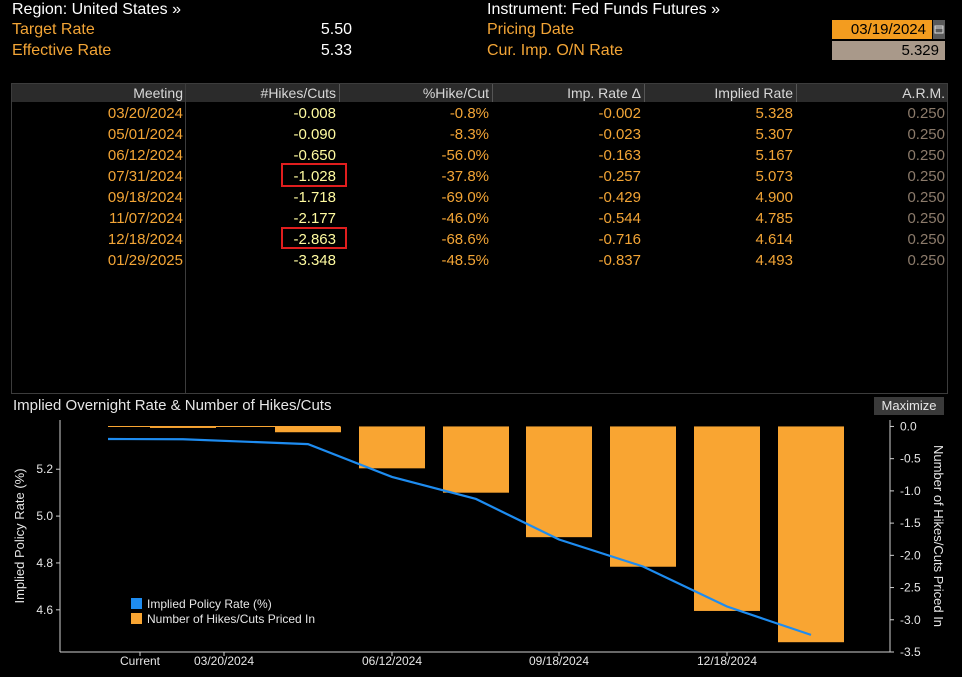 Image resolution: width=962 pixels, height=677 pixels. What do you see at coordinates (910, 555) in the screenshot?
I see `right-tick-label: -2.0` at bounding box center [910, 555].